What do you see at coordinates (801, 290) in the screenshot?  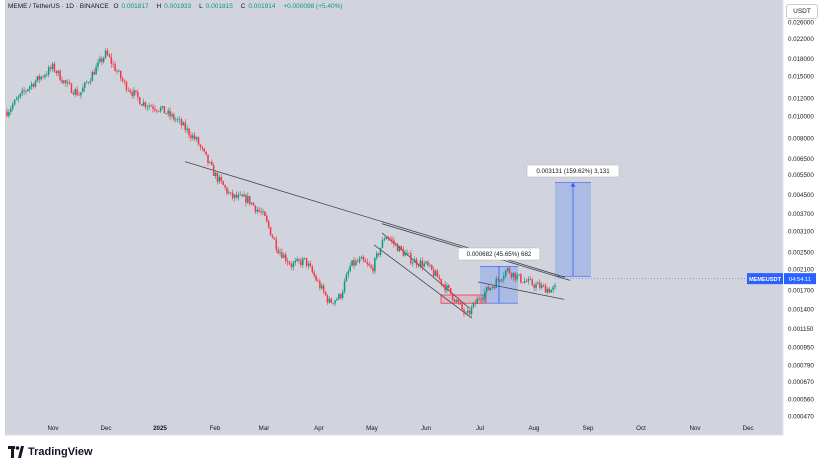 I see `price-tick-label: 0.001700` at bounding box center [801, 290].